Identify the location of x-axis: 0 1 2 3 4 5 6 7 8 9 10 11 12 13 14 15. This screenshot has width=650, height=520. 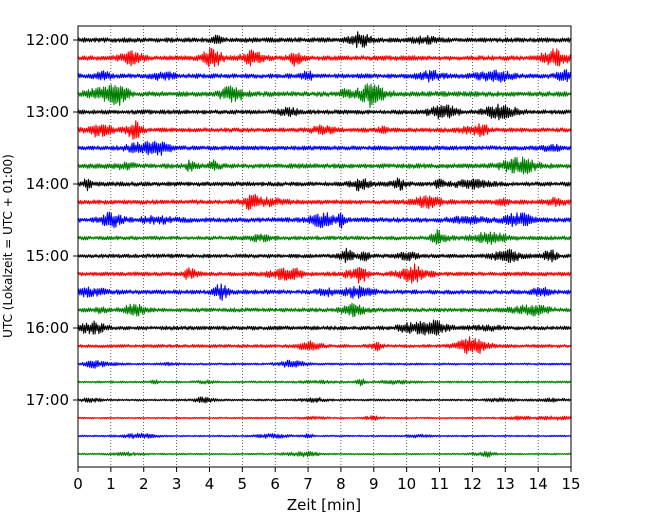
(327, 480).